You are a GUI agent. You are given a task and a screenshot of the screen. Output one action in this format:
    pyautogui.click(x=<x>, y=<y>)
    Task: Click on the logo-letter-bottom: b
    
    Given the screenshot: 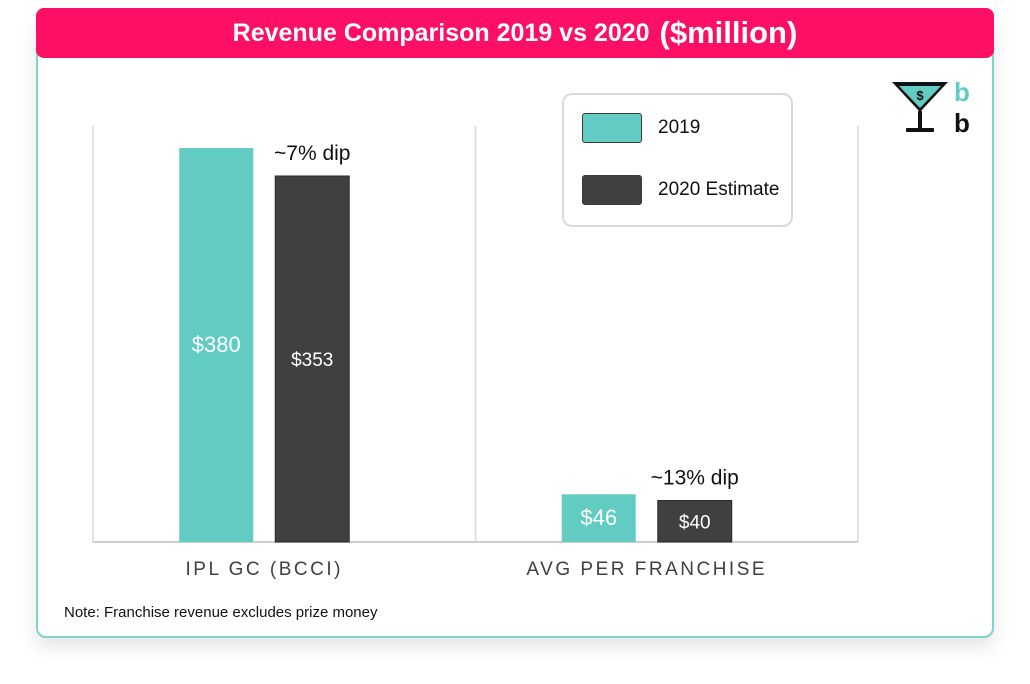 What is the action you would take?
    pyautogui.click(x=962, y=123)
    